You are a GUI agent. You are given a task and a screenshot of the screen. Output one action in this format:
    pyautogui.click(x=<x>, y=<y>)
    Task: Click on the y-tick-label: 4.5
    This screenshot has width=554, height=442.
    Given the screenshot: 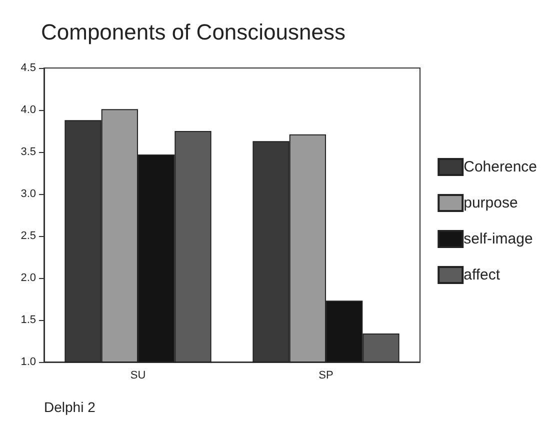 What is the action you would take?
    pyautogui.click(x=28, y=68)
    